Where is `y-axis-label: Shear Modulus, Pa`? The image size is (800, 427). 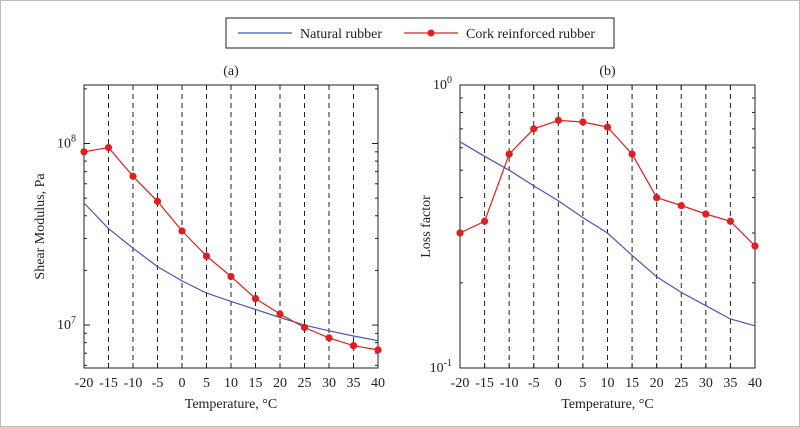
y-axis-label: Shear Modulus, Pa is located at coordinates (40, 226).